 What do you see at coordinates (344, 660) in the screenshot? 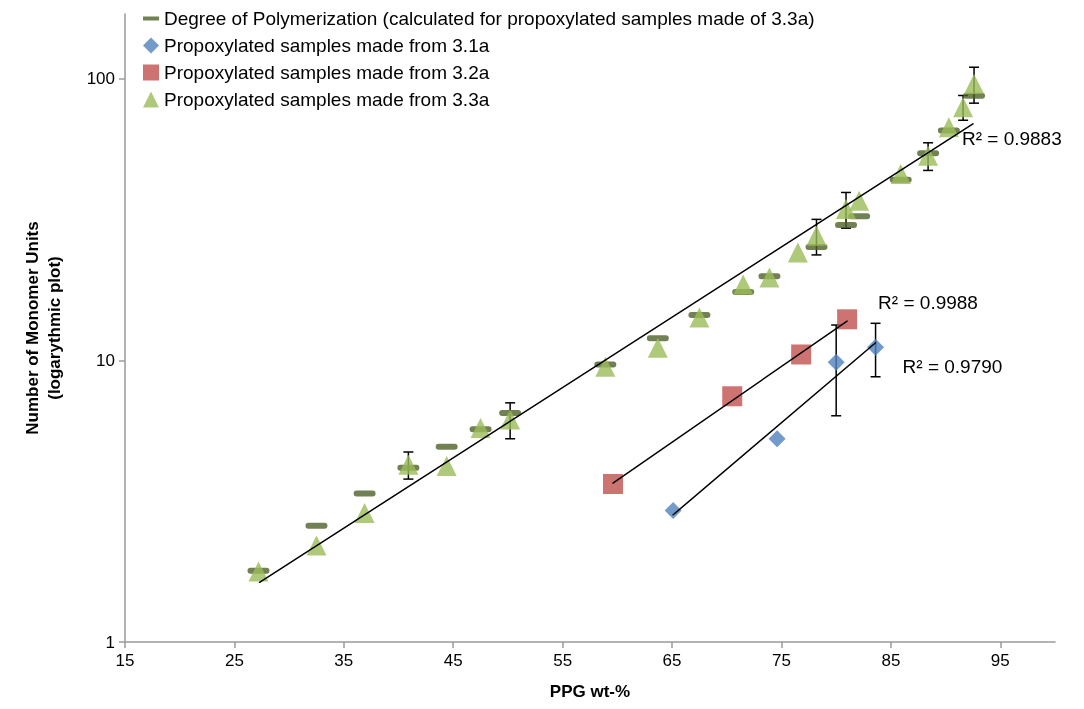
I see `x-tick-label: 35` at bounding box center [344, 660].